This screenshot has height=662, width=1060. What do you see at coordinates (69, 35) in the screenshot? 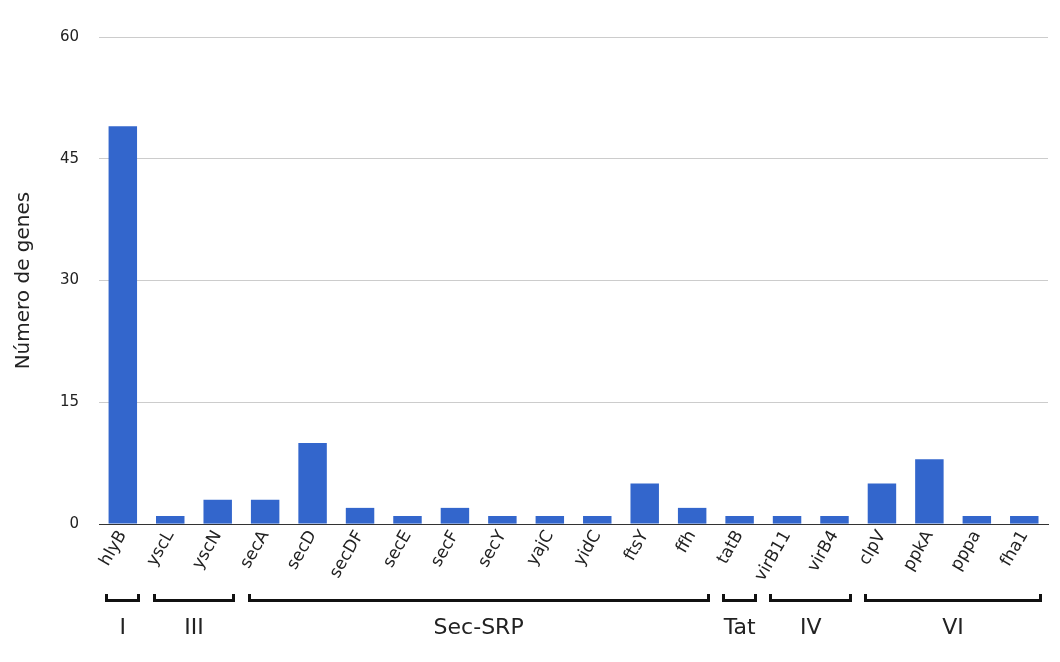
I see `y-tick-label: 60` at bounding box center [69, 35].